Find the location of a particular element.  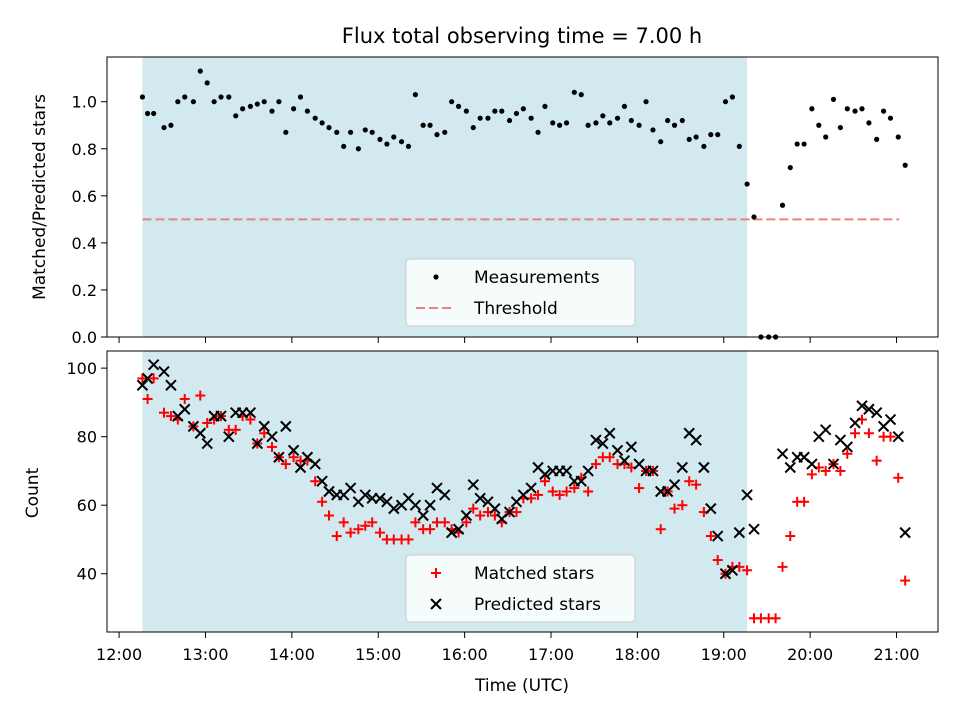

y-tick-label: 0.4 is located at coordinates (84, 243).